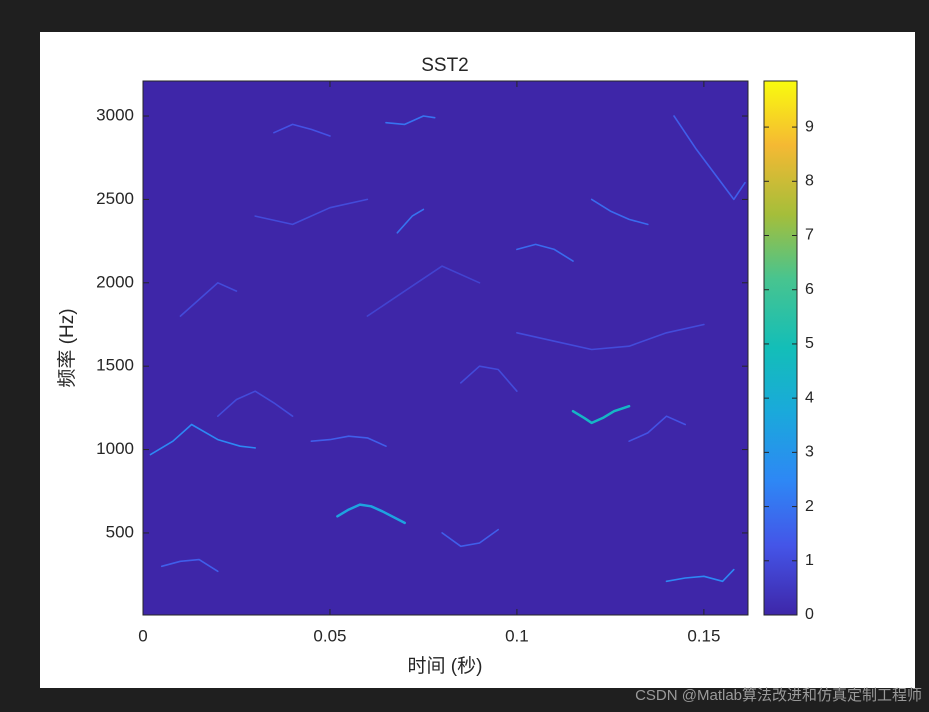  What do you see at coordinates (809, 506) in the screenshot?
I see `colorbar-tick-label: 2` at bounding box center [809, 506].